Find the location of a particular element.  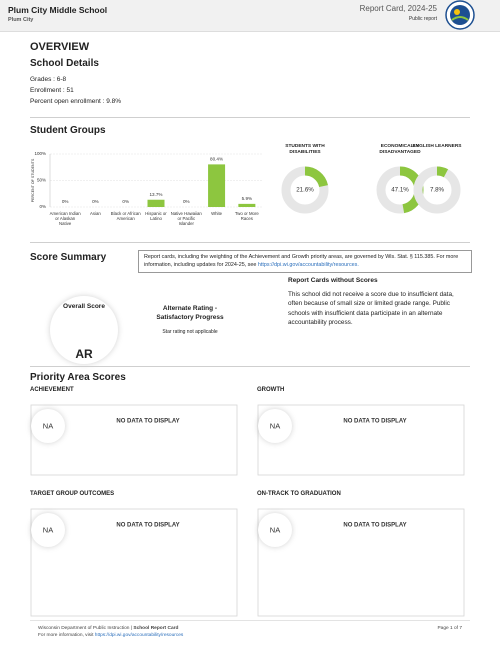

value-label: 13.7% is located at coordinates (155, 194).